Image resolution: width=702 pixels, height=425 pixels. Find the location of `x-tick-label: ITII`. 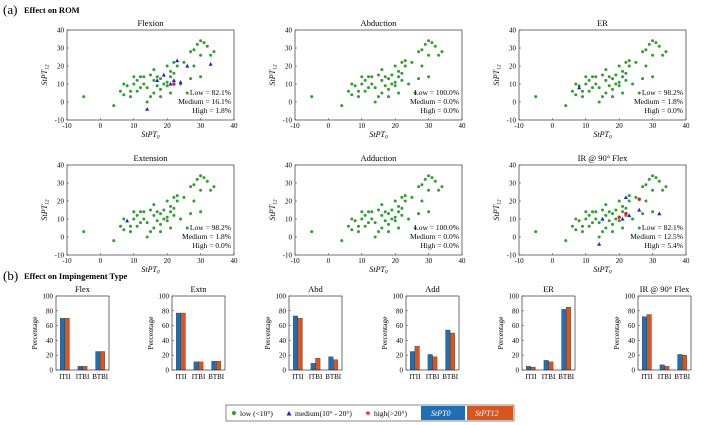

x-tick-label: ITII is located at coordinates (647, 377).